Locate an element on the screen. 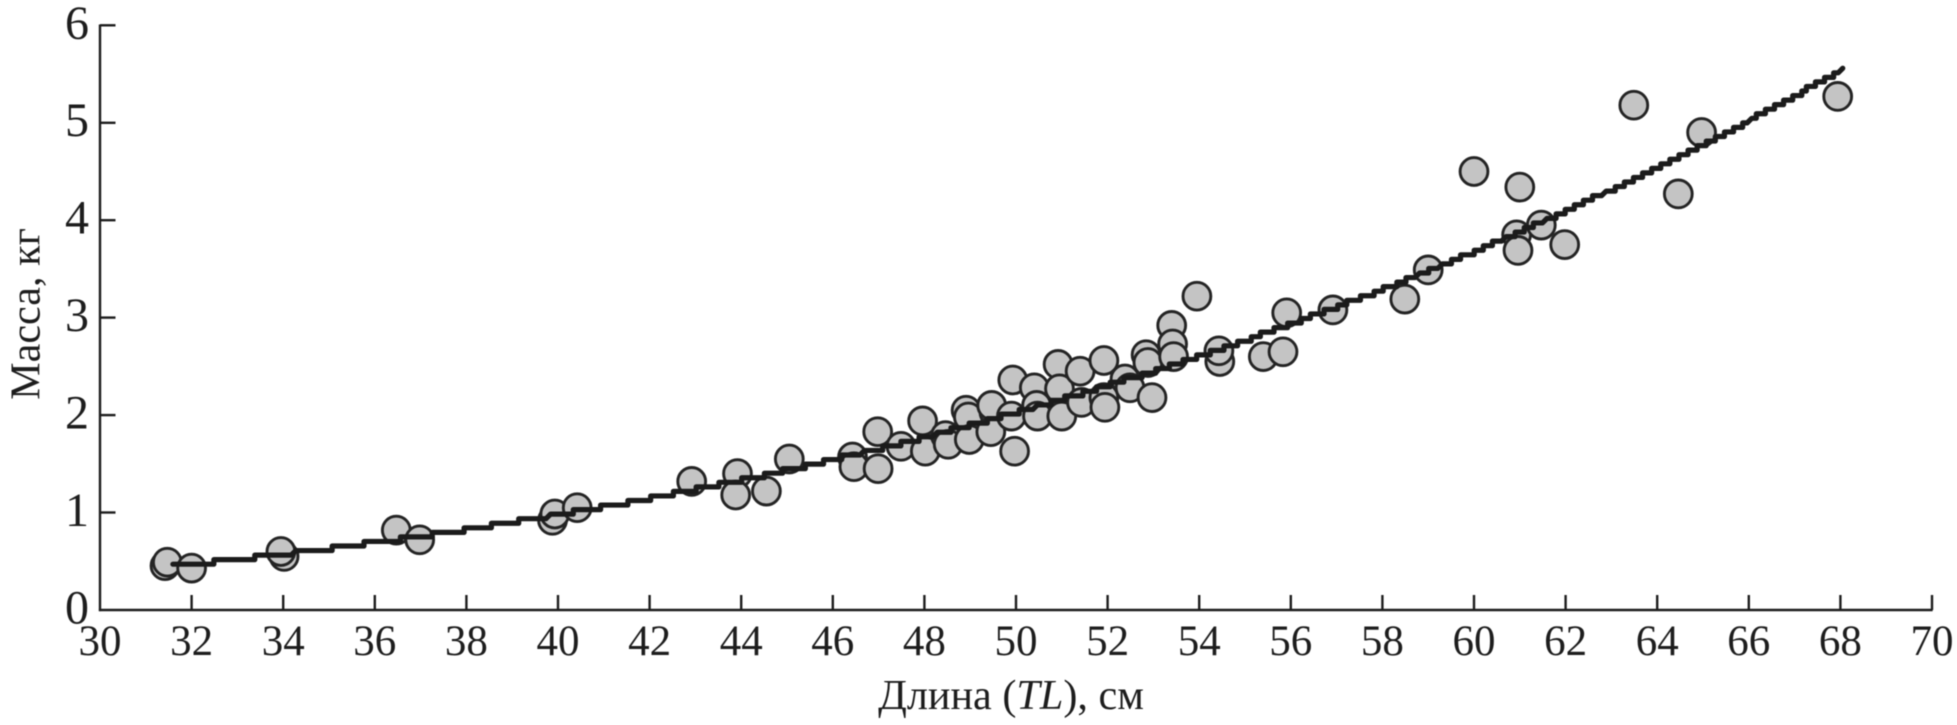 The width and height of the screenshot is (1957, 725). svg-text: 44 is located at coordinates (741, 641).